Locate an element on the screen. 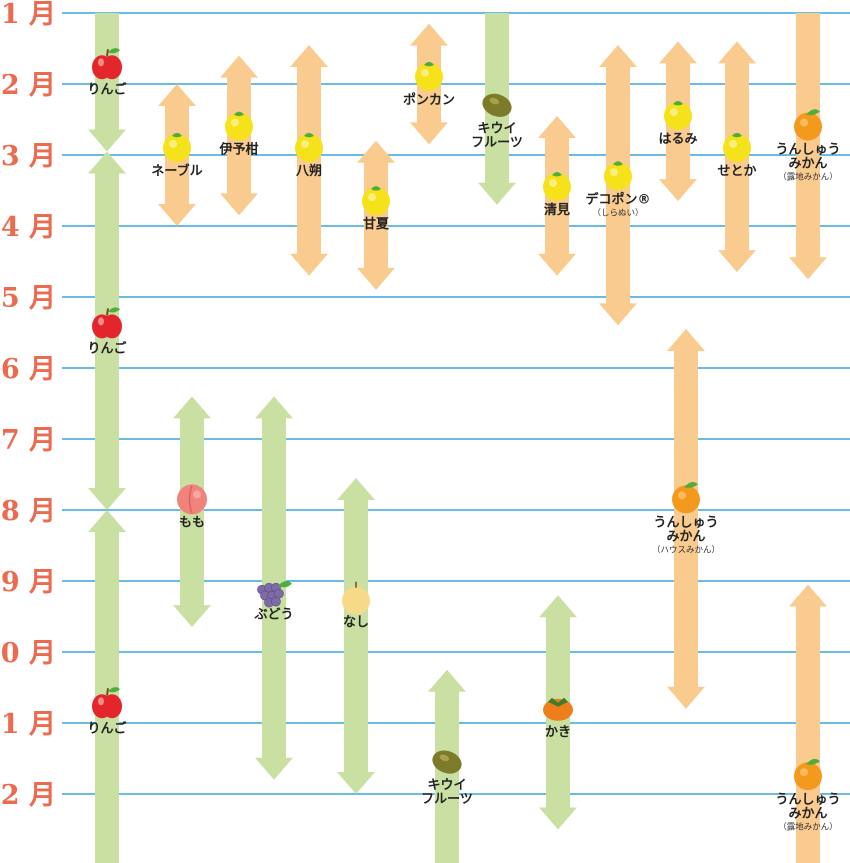 The height and width of the screenshot is (863, 850). grape-icon is located at coordinates (274, 594).